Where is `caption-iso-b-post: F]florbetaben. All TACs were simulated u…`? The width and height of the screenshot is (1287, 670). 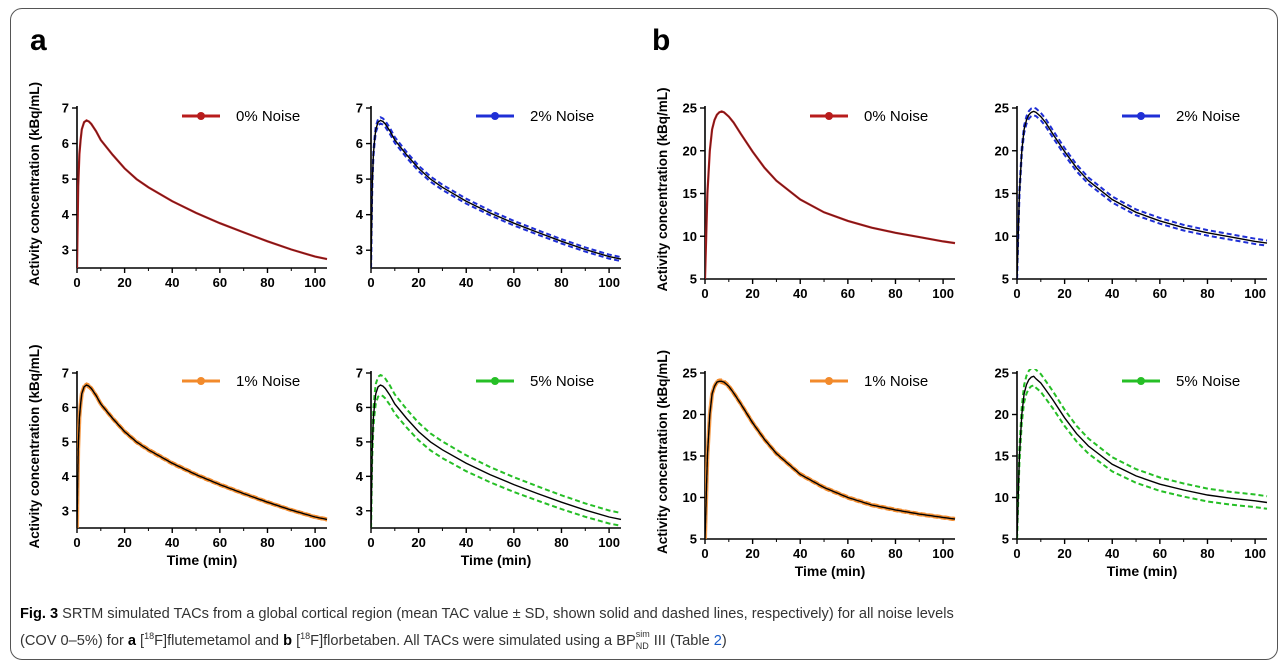
caption-iso-b-post: F]florbetaben. All TACs were simulated u… is located at coordinates (473, 640).